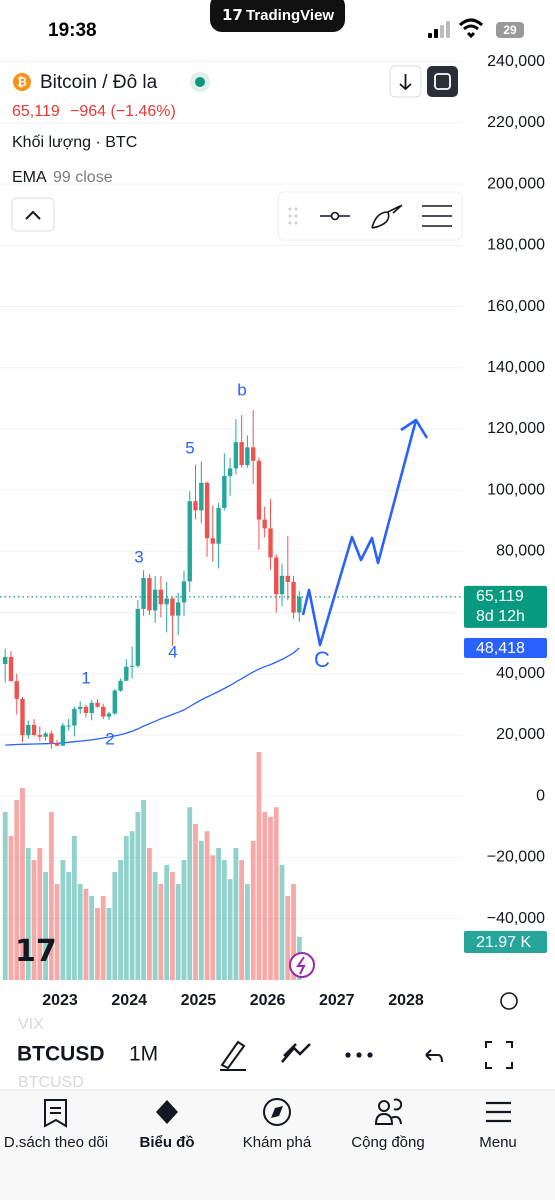  Describe the element at coordinates (31, 1024) in the screenshot. I see `ghost-symbol: VIX` at that location.